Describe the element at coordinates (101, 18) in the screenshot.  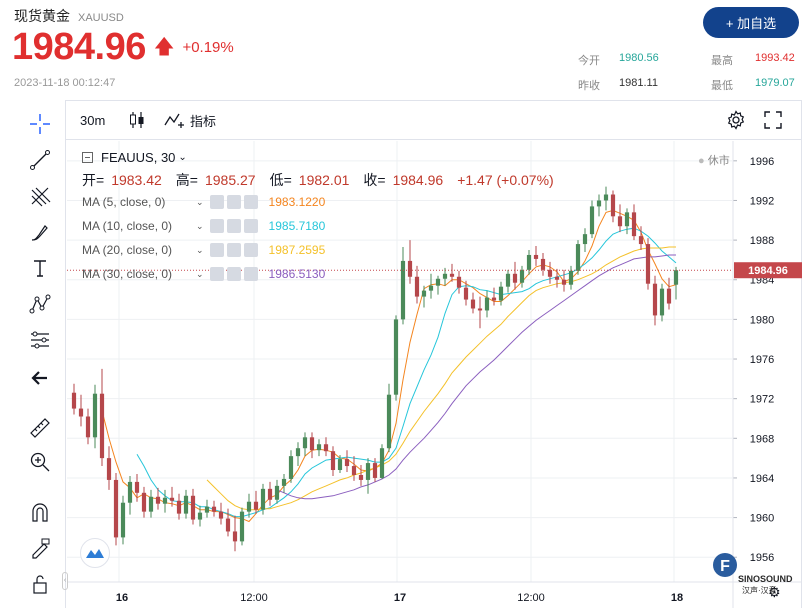
I see `instrument-symbol: XAUUSD` at that location.